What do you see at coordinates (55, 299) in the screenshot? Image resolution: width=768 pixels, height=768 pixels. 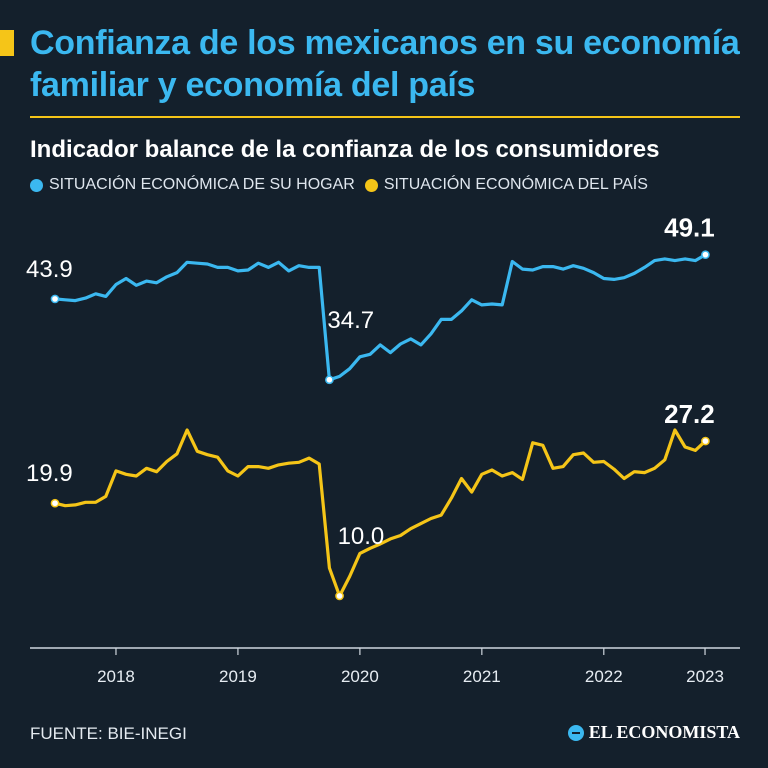 I see `marker-hogar-start` at bounding box center [55, 299].